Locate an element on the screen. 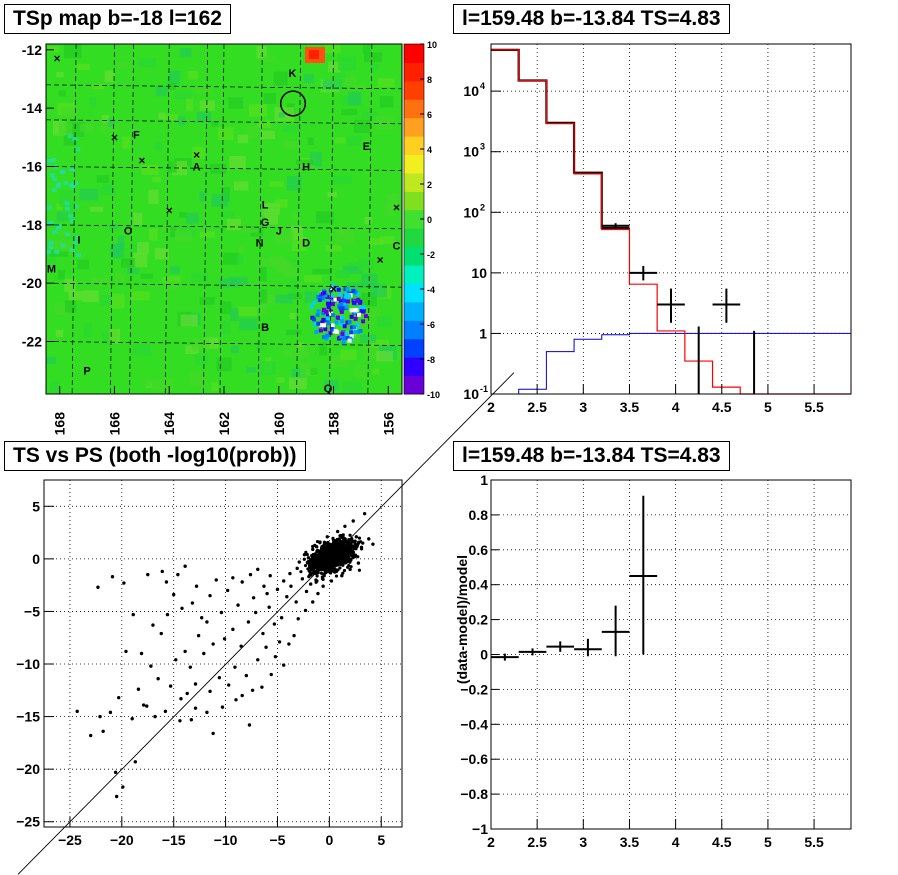 The image size is (898, 875). colorbar-tick-label: -2 is located at coordinates (431, 255).